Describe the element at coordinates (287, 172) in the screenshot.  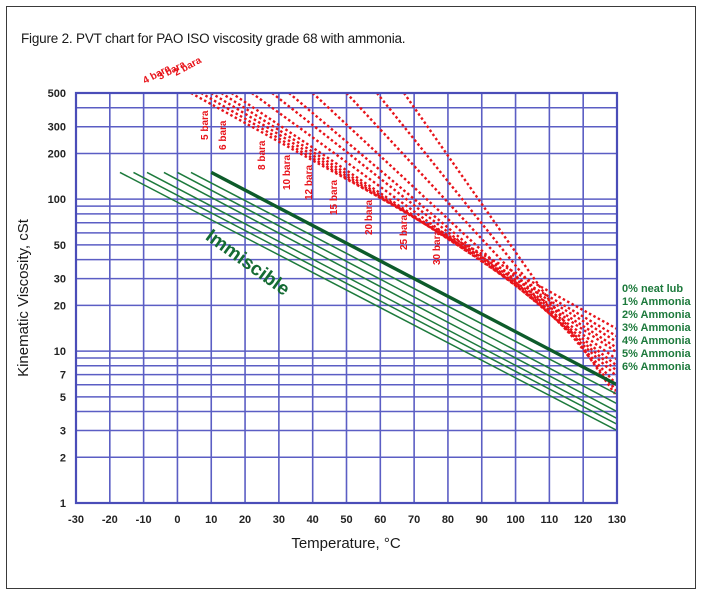
I see `isobar-pressure-label: 10 bara` at that location.